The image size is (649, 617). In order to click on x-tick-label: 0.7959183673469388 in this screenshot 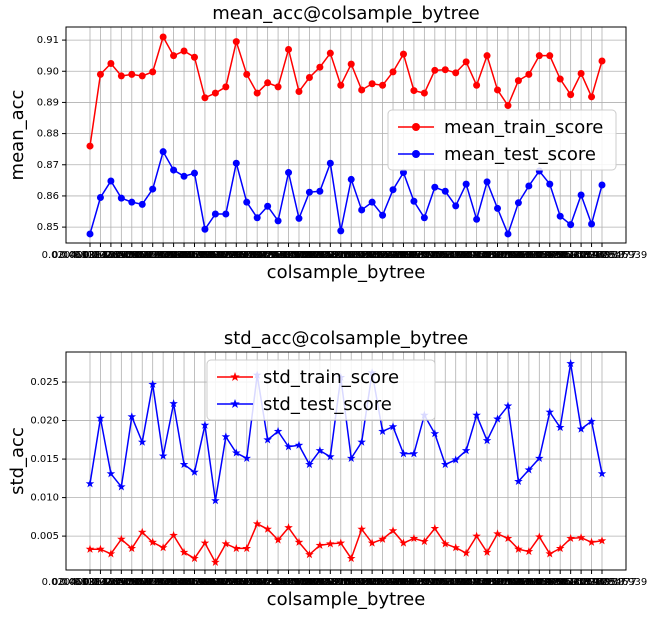, I will do `click(497, 255)`.